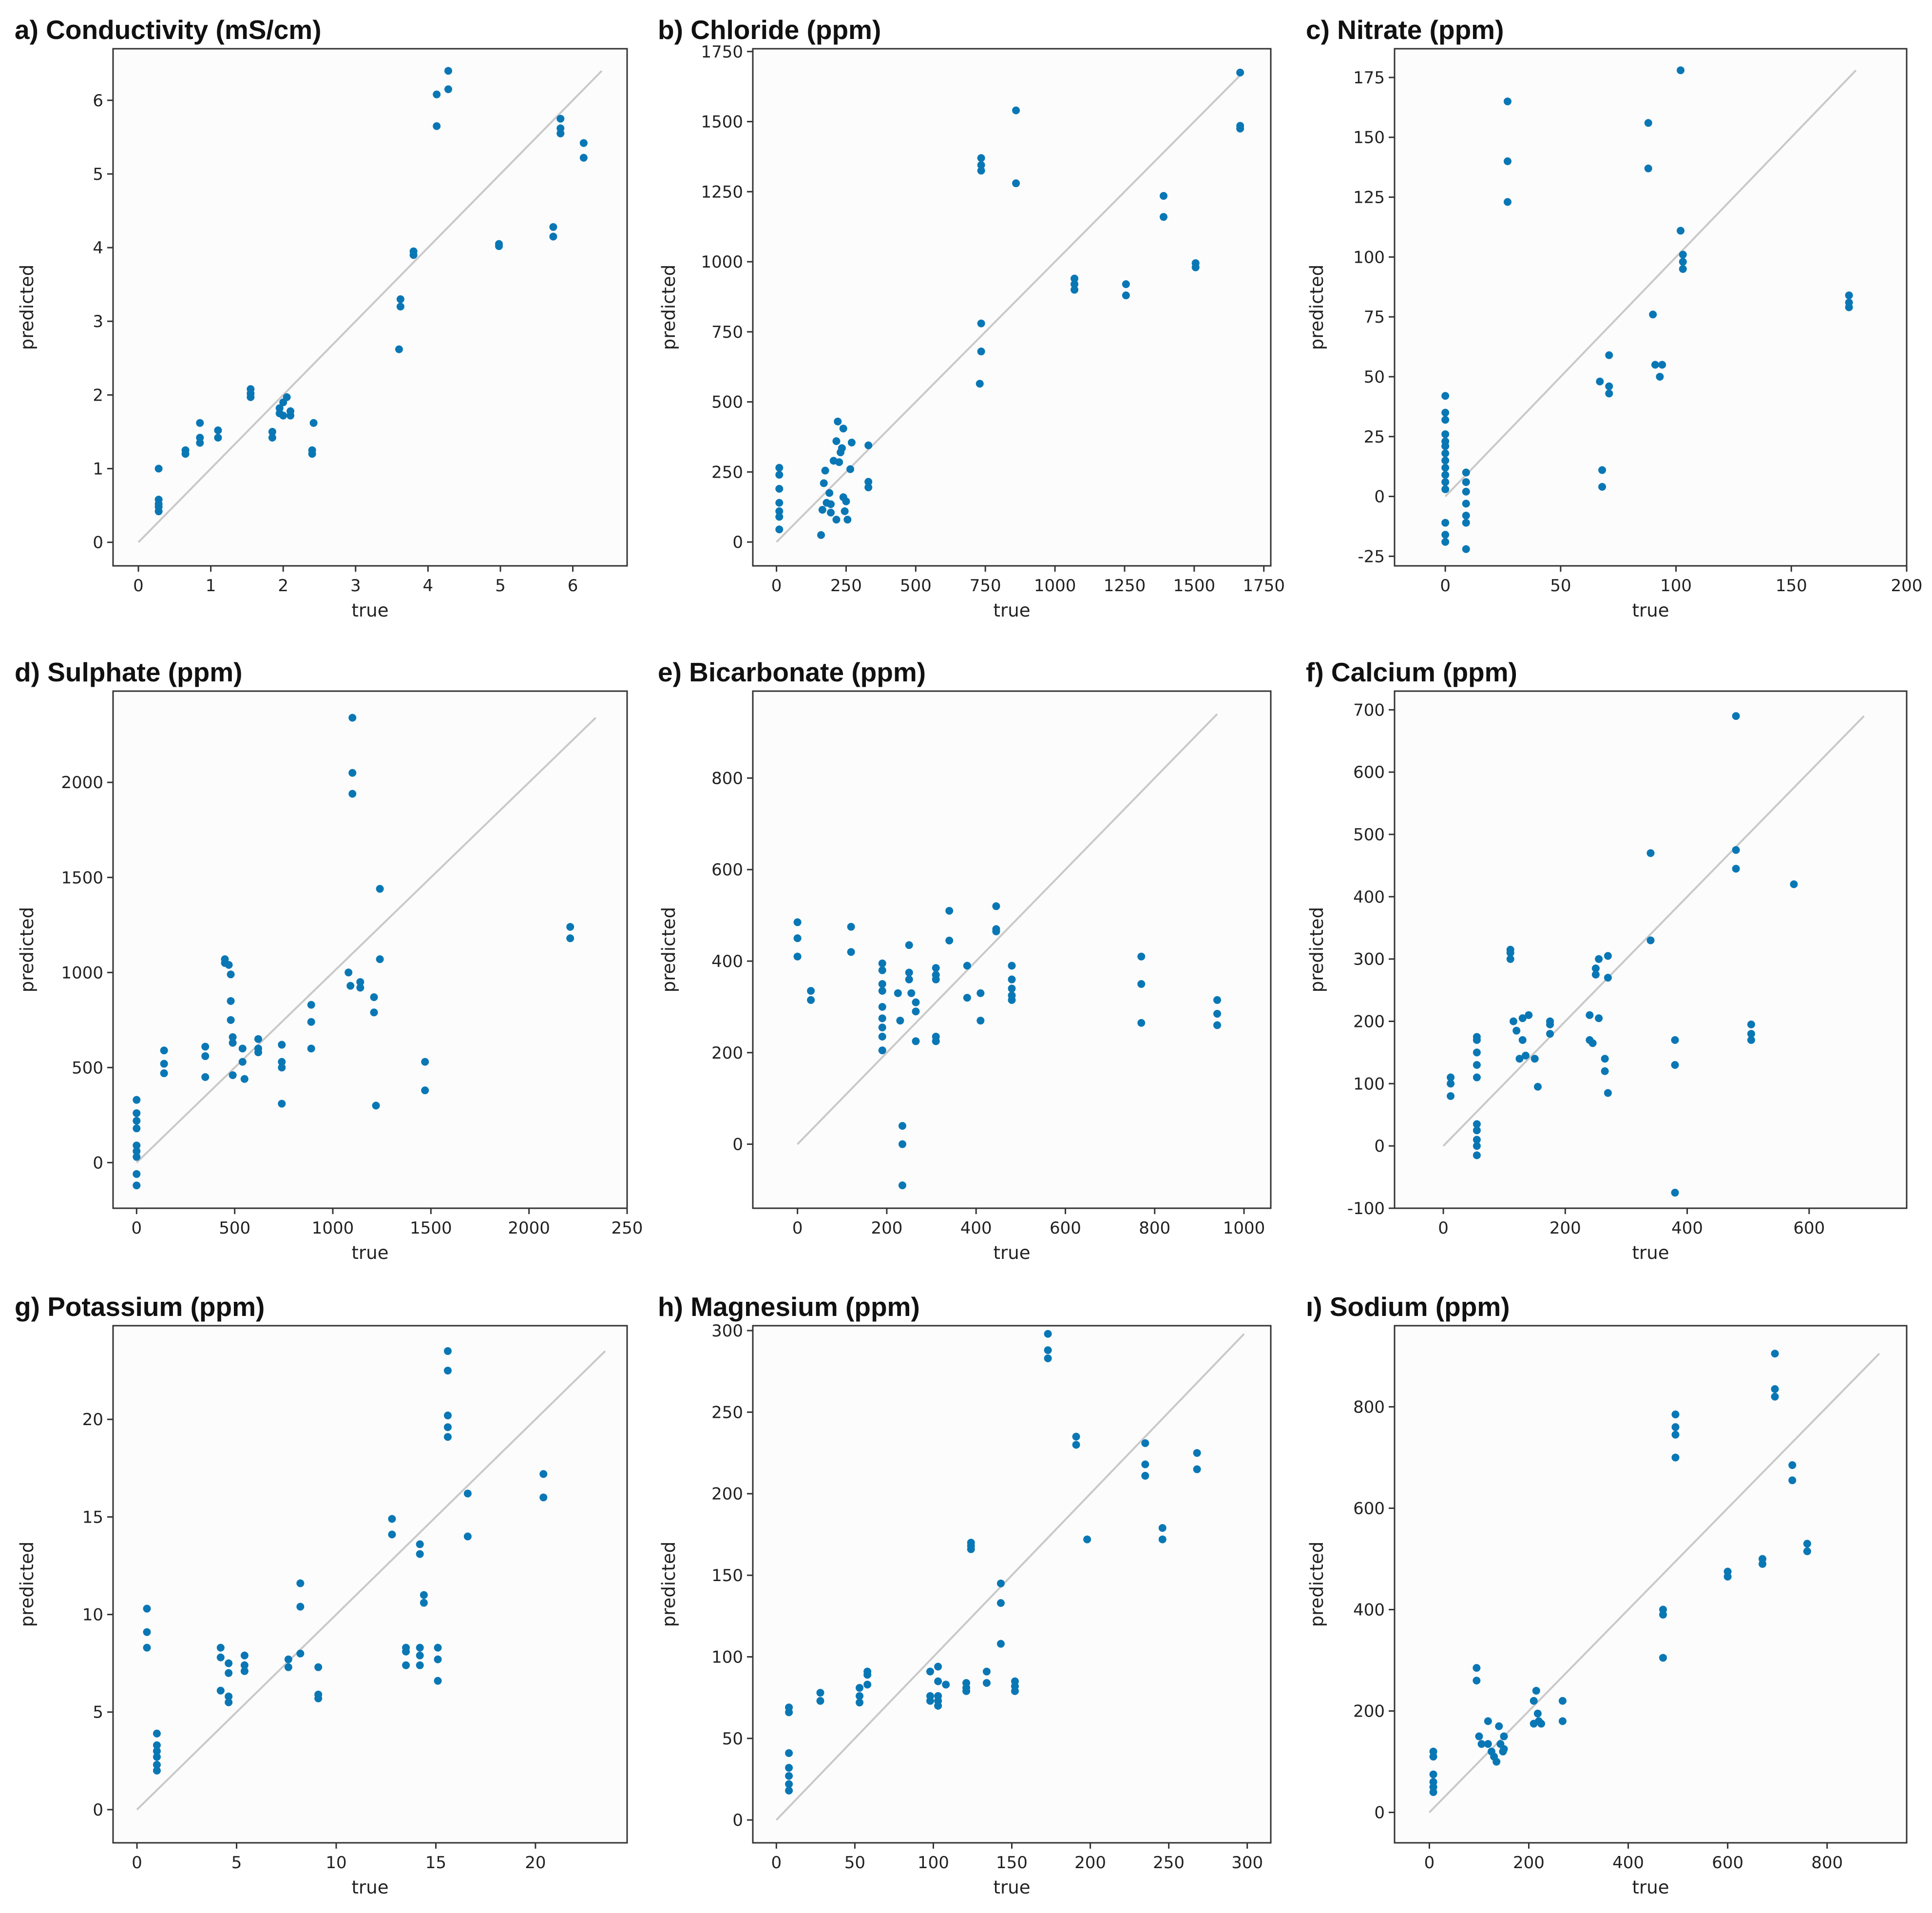 The height and width of the screenshot is (1913, 1932). Describe the element at coordinates (1529, 1863) in the screenshot. I see `x-tick-label: 200` at that location.